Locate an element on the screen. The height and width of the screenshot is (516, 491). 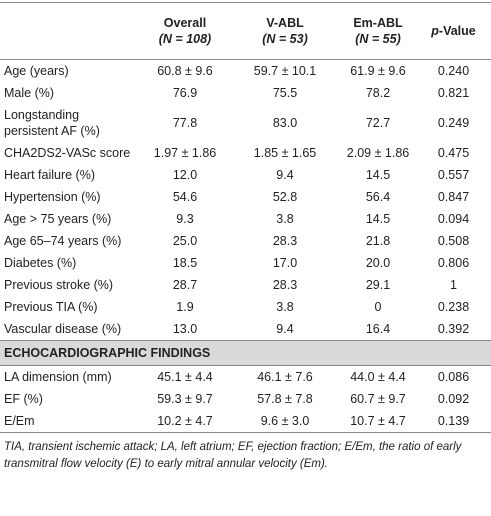
cell-value: 1 is located at coordinates (453, 285).